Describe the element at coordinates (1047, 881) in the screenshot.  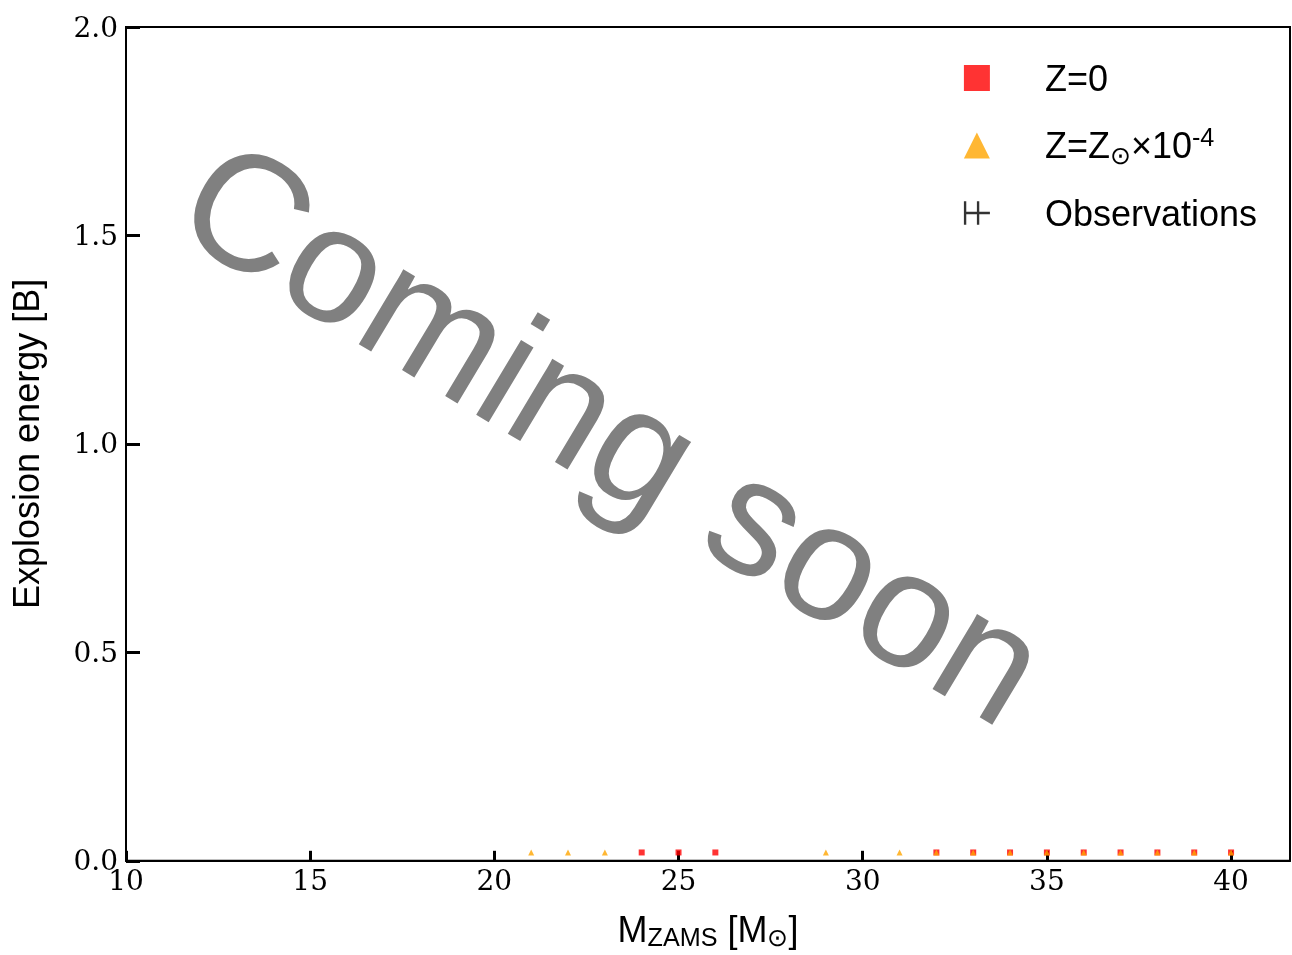
I see `x-tick-label: 35` at that location.